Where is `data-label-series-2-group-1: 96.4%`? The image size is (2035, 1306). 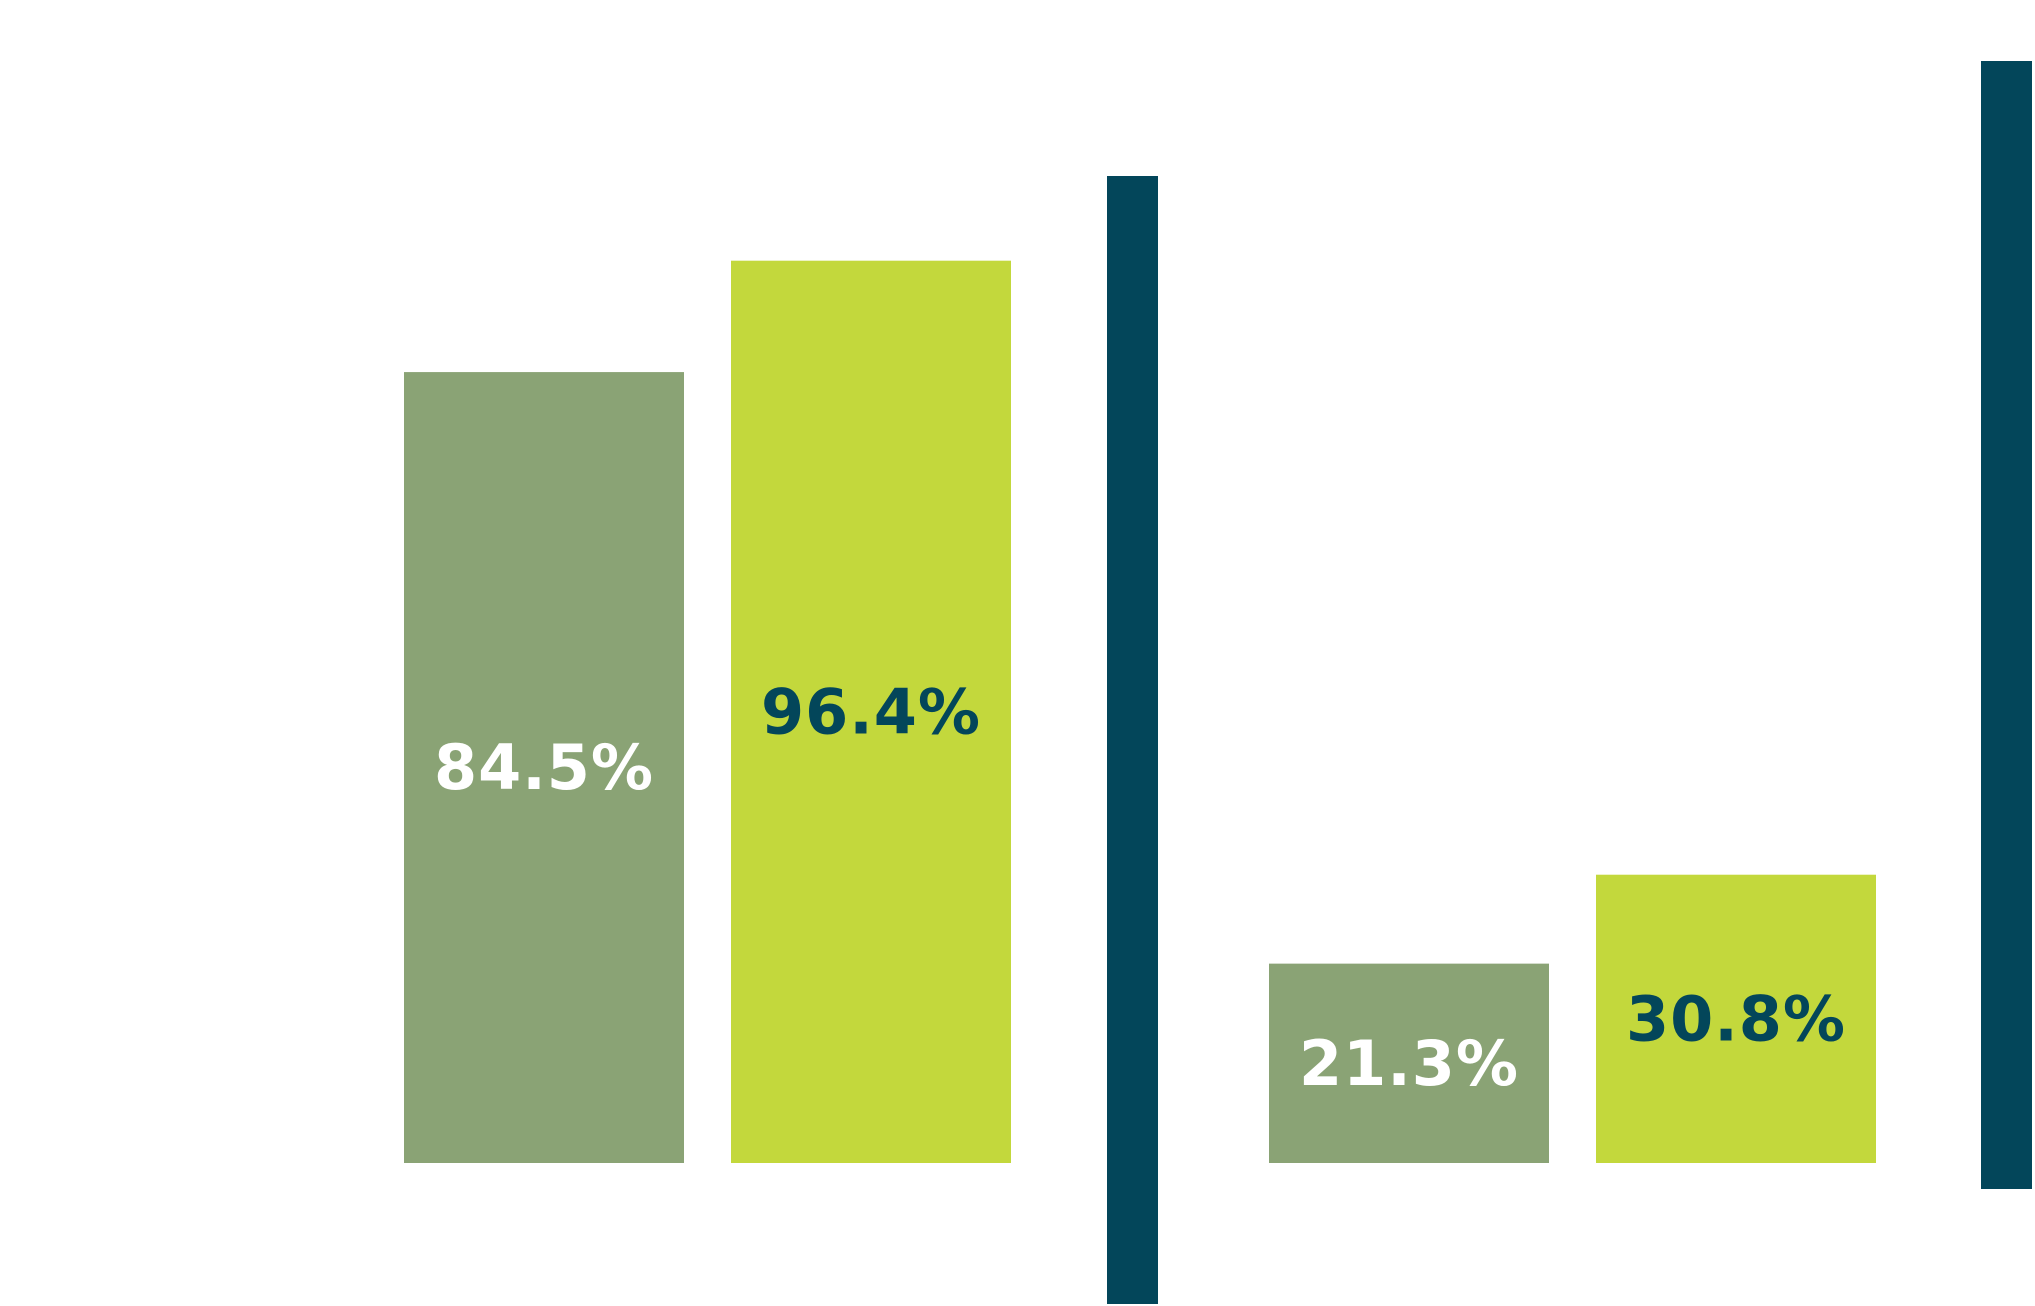 data-label-series-2-group-1: 96.4% is located at coordinates (871, 711).